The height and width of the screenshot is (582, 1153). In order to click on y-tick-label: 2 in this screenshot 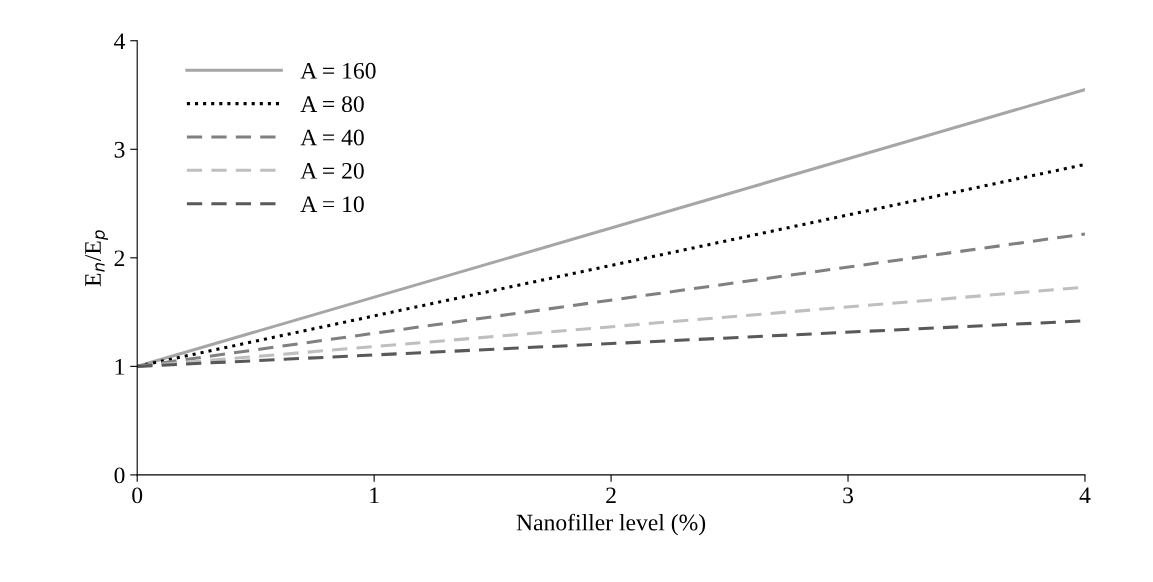, I will do `click(119, 258)`.